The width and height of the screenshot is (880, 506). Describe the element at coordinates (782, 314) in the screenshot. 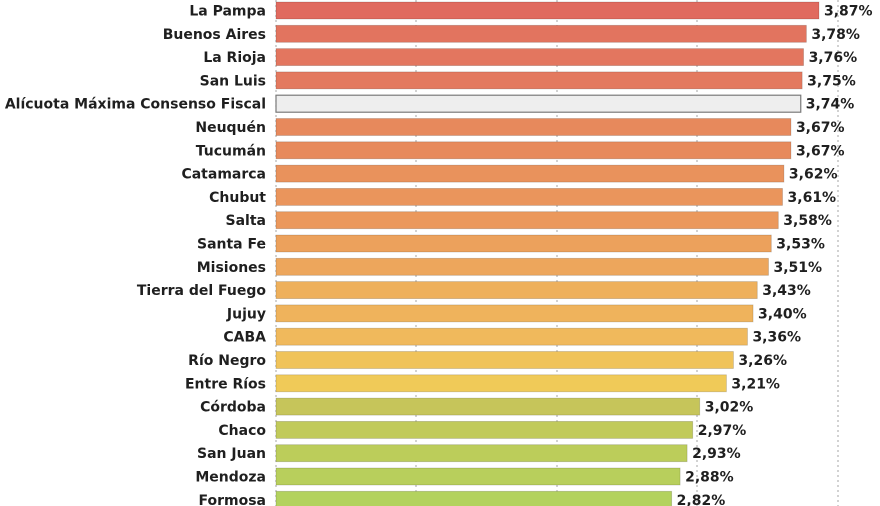

I see `value-label: 3,40%` at that location.